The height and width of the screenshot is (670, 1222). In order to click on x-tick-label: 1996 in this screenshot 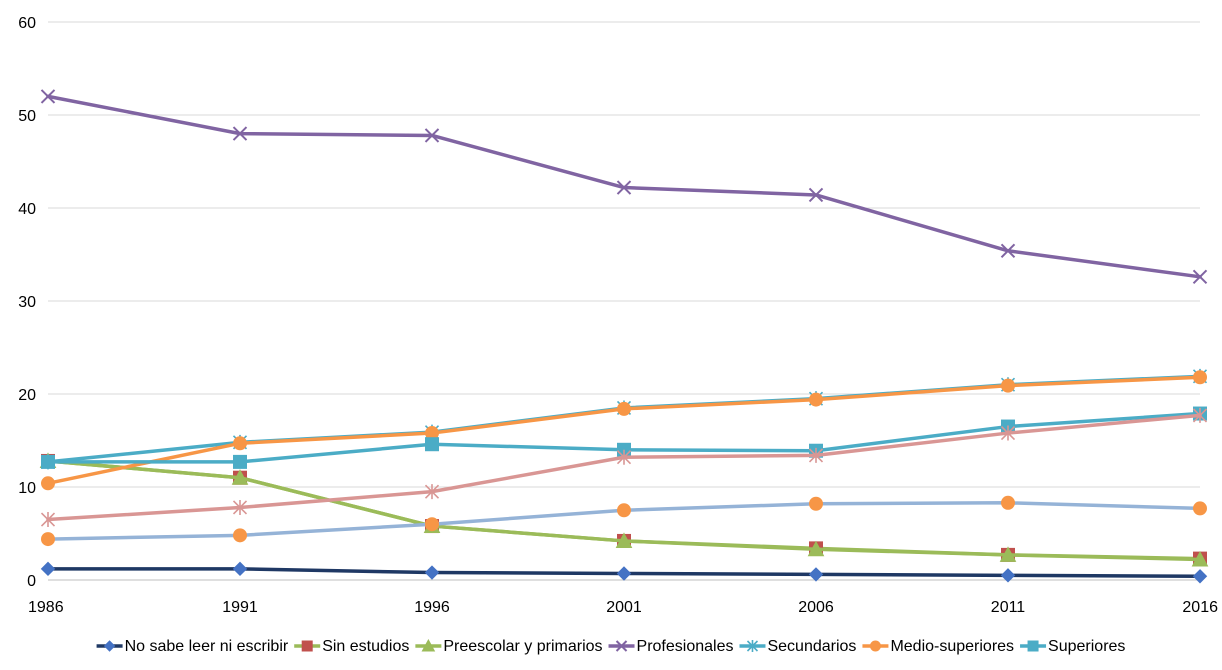, I will do `click(432, 607)`.